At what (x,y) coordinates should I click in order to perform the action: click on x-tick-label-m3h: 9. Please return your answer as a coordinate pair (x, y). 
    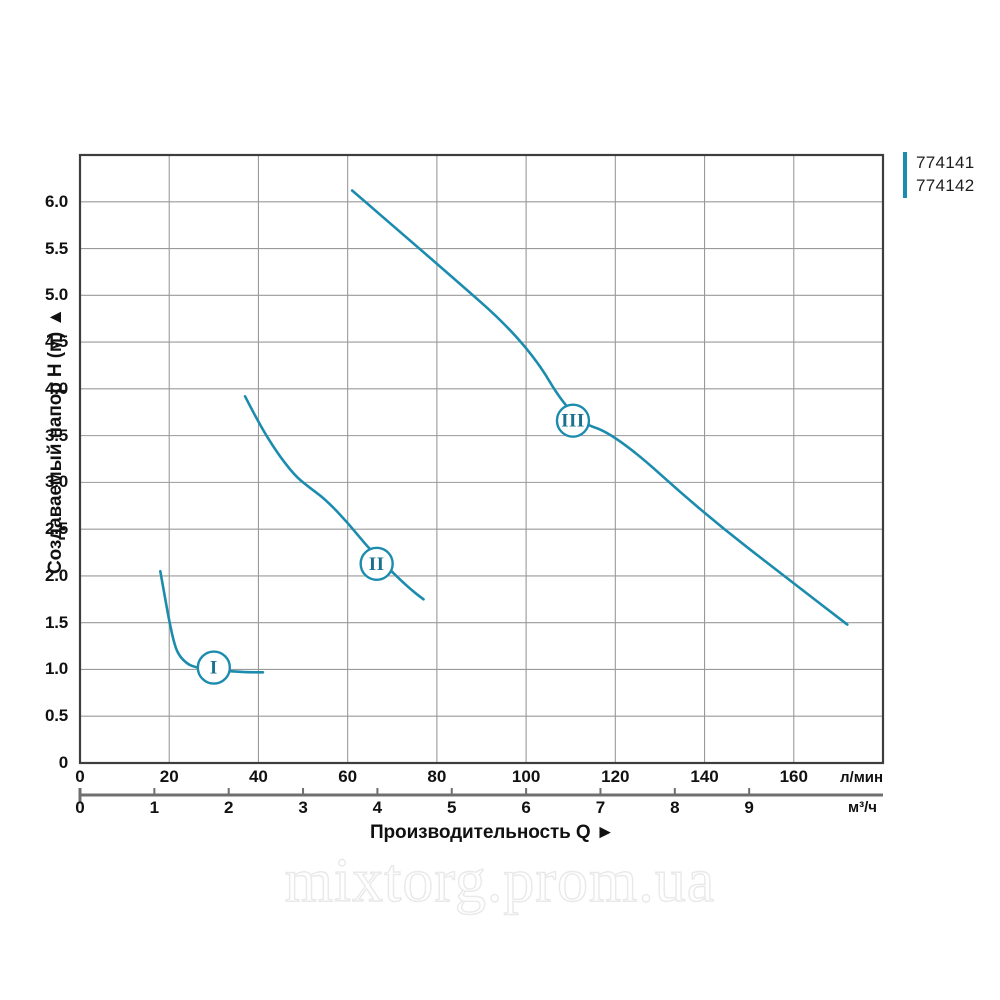
    Looking at the image, I should click on (749, 807).